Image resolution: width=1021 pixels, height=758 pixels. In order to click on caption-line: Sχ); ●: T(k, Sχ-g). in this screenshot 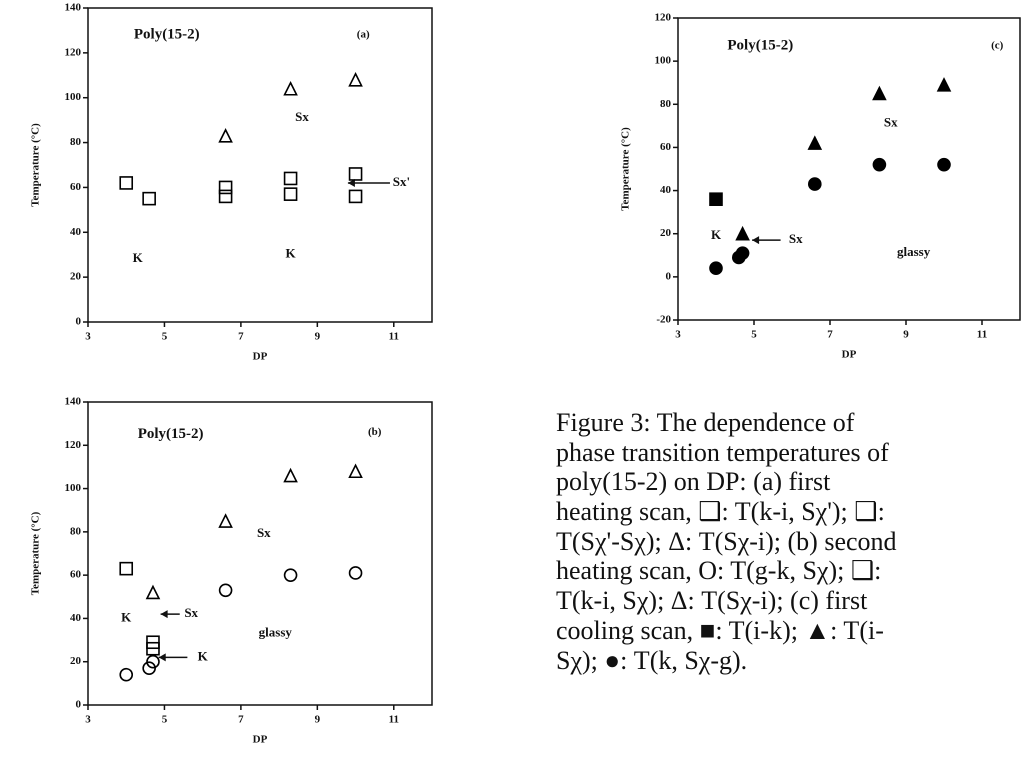, I will do `click(652, 660)`.